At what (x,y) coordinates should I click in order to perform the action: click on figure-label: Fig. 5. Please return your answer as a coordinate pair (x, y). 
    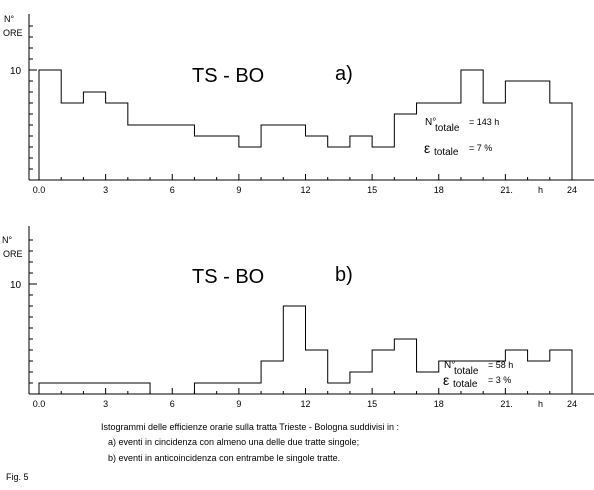
    Looking at the image, I should click on (17, 477).